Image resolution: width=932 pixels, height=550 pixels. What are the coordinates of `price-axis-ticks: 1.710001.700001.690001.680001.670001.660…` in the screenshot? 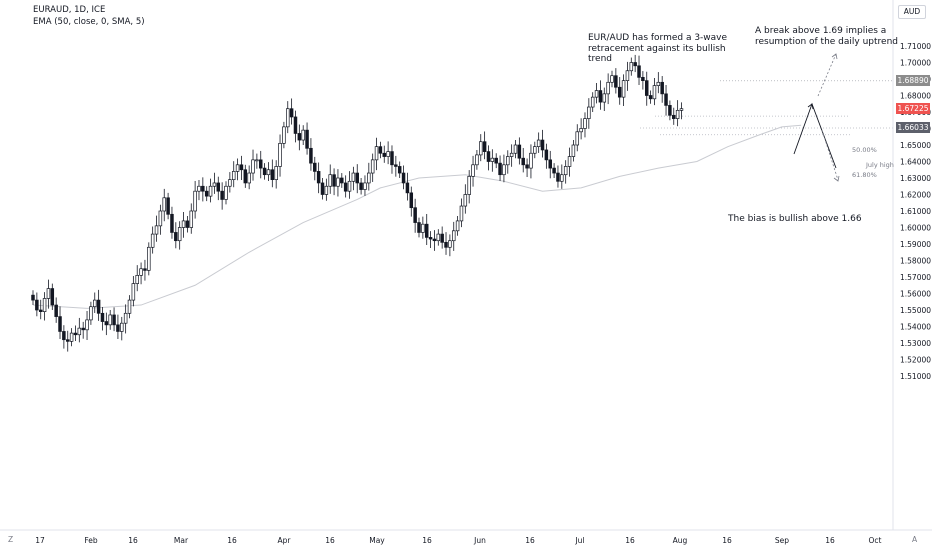 It's located at (915, 211).